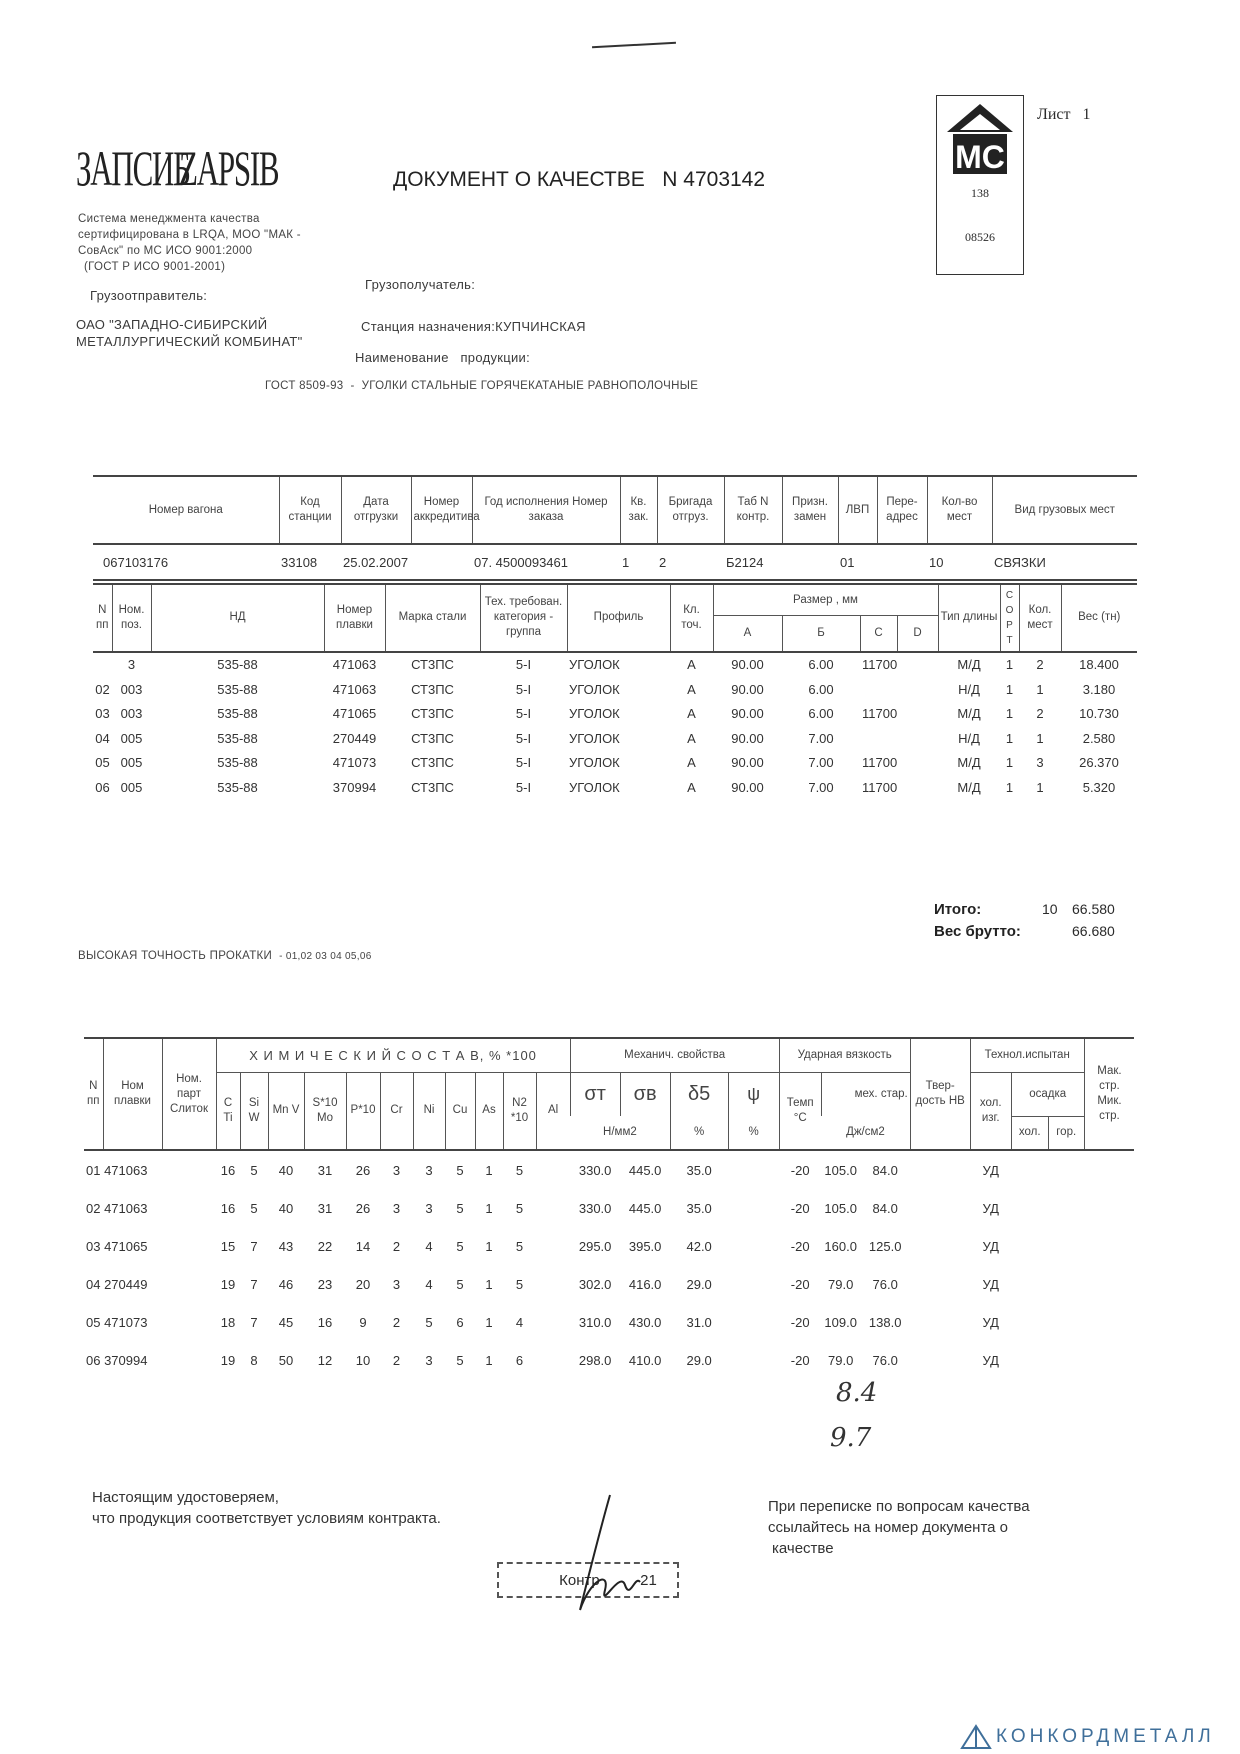 The image size is (1240, 1754). I want to click on logo-text-en: ZAPSIB, so click(229, 168).